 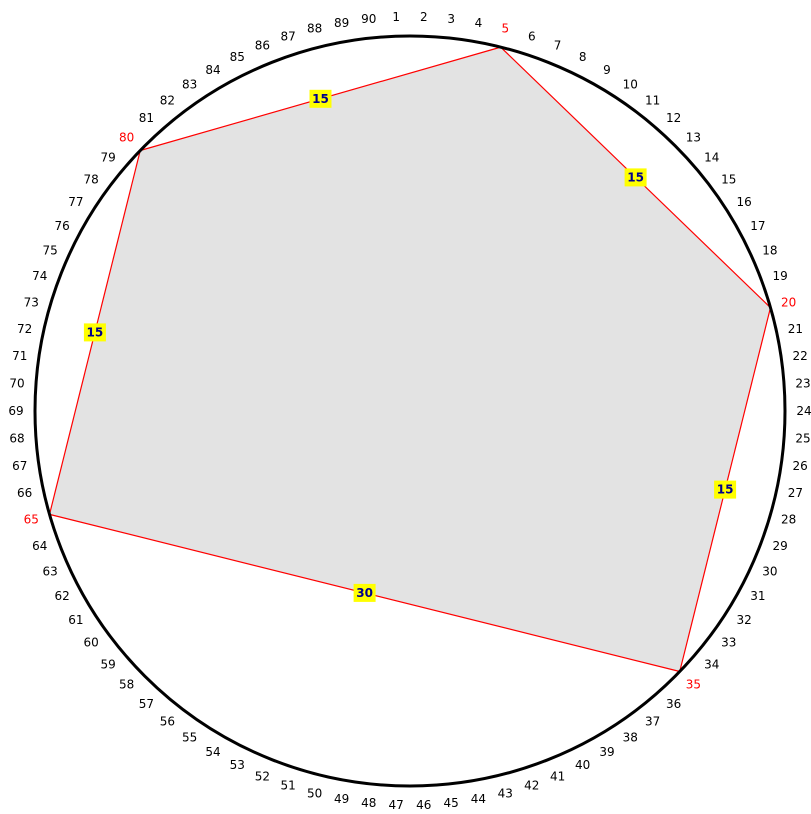 I want to click on point-label: 17, so click(x=757, y=226).